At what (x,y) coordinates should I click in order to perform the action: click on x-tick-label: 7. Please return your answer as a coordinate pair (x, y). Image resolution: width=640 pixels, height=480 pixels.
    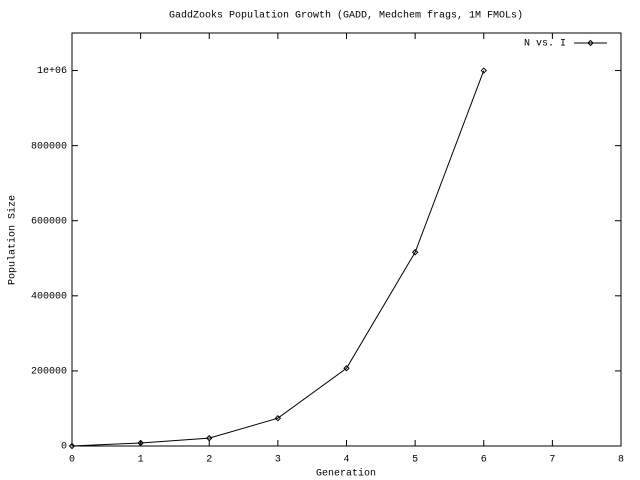
    Looking at the image, I should click on (552, 460).